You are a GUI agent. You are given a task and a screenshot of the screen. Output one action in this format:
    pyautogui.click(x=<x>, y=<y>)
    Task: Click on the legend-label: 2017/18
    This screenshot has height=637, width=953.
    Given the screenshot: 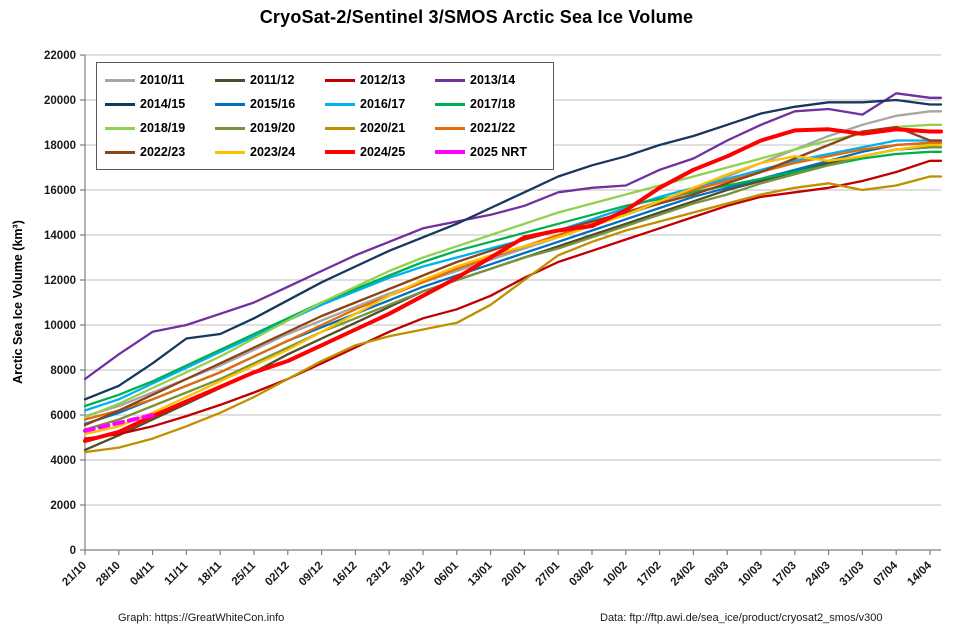 What is the action you would take?
    pyautogui.click(x=493, y=104)
    